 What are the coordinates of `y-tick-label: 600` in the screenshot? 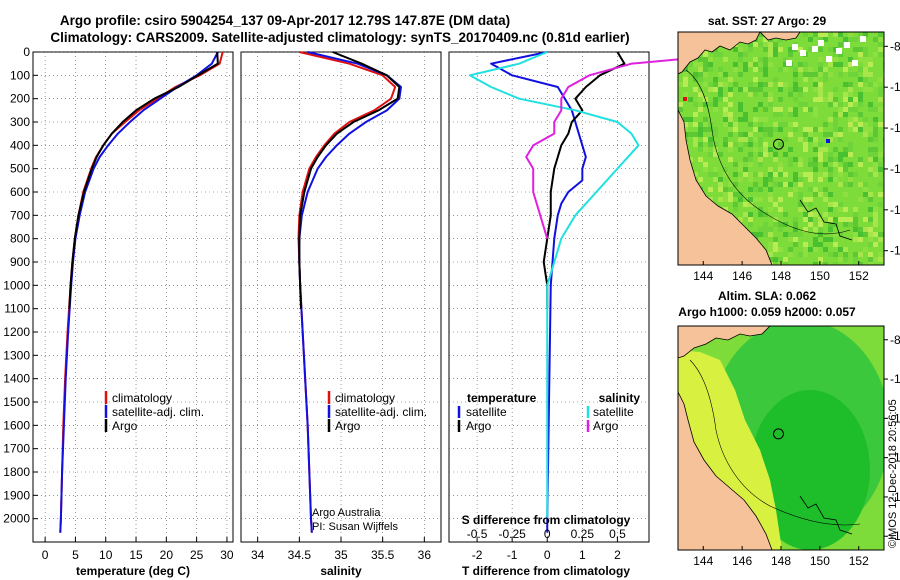 It's located at (20, 192).